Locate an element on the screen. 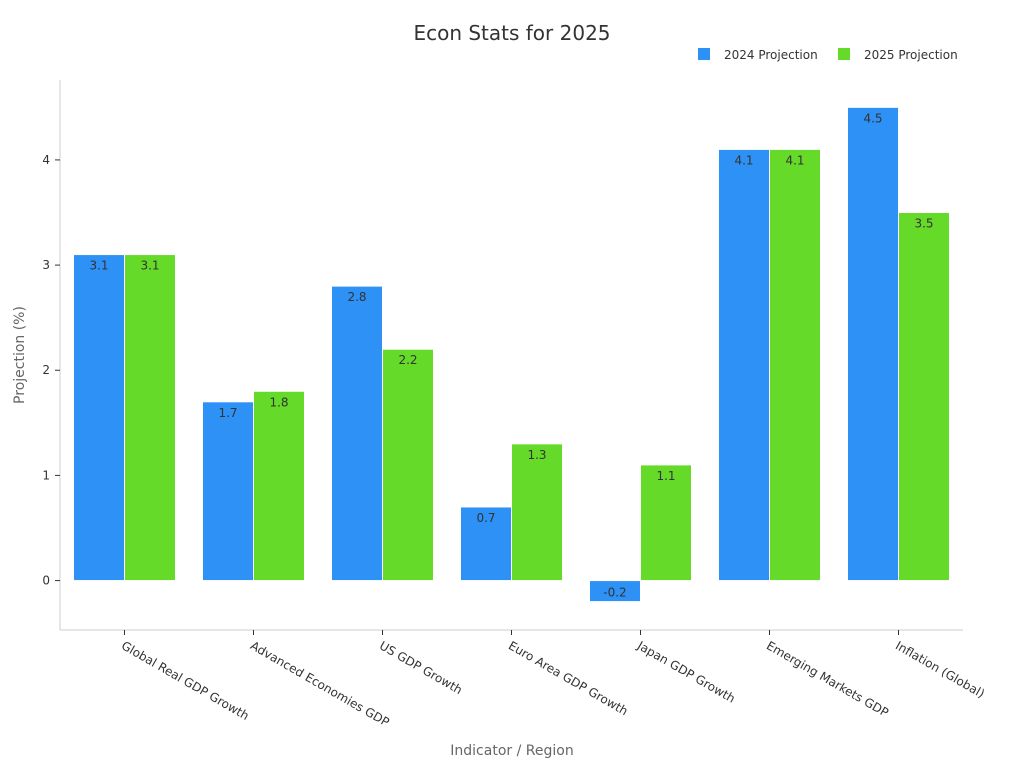 The width and height of the screenshot is (1024, 768). y-tick-label: 4 is located at coordinates (46, 160).